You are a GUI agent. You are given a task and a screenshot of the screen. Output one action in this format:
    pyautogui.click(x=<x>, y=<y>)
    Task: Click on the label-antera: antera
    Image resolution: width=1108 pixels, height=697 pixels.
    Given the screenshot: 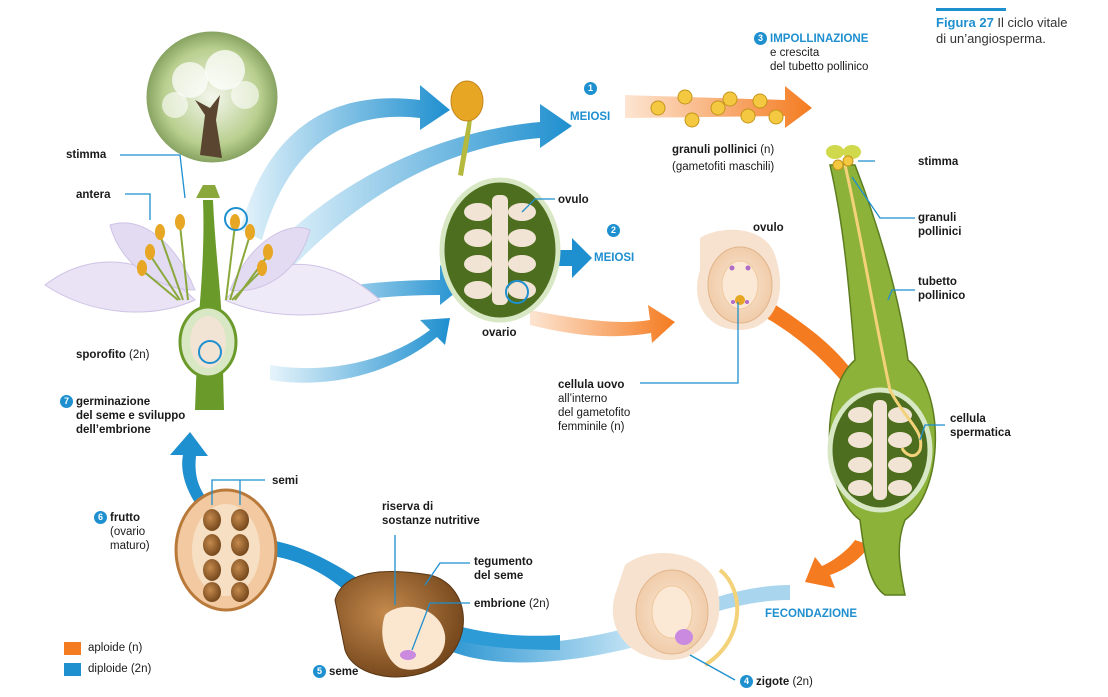 What is the action you would take?
    pyautogui.click(x=93, y=195)
    